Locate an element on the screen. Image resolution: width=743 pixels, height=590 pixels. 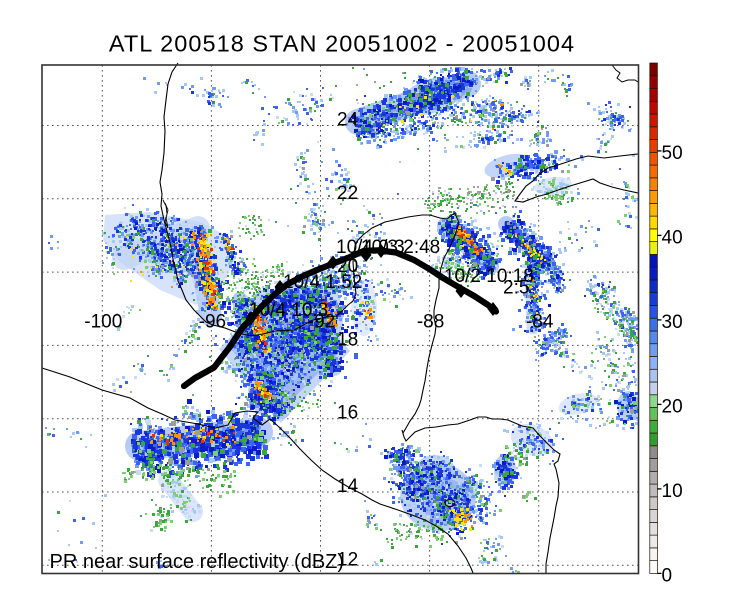
svg-text: -88 is located at coordinates (430, 322).